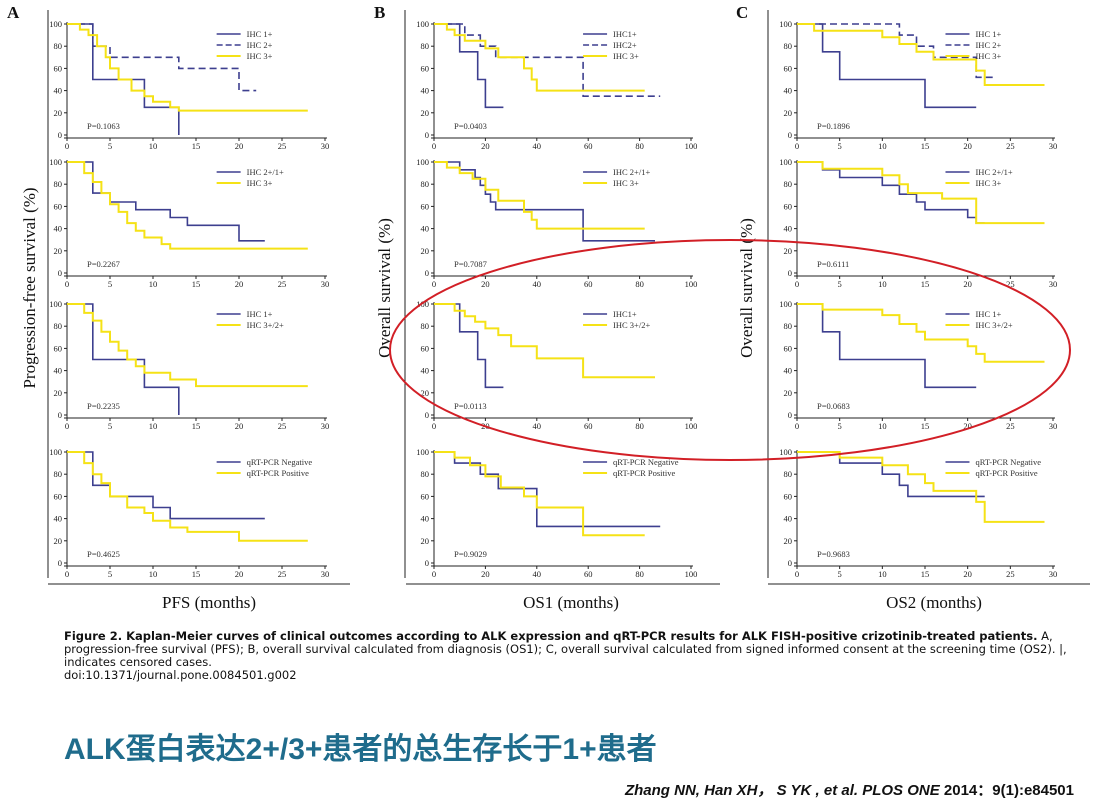 Image resolution: width=1100 pixels, height=807 pixels. I want to click on legend-label: IHC 3+, so click(988, 183).